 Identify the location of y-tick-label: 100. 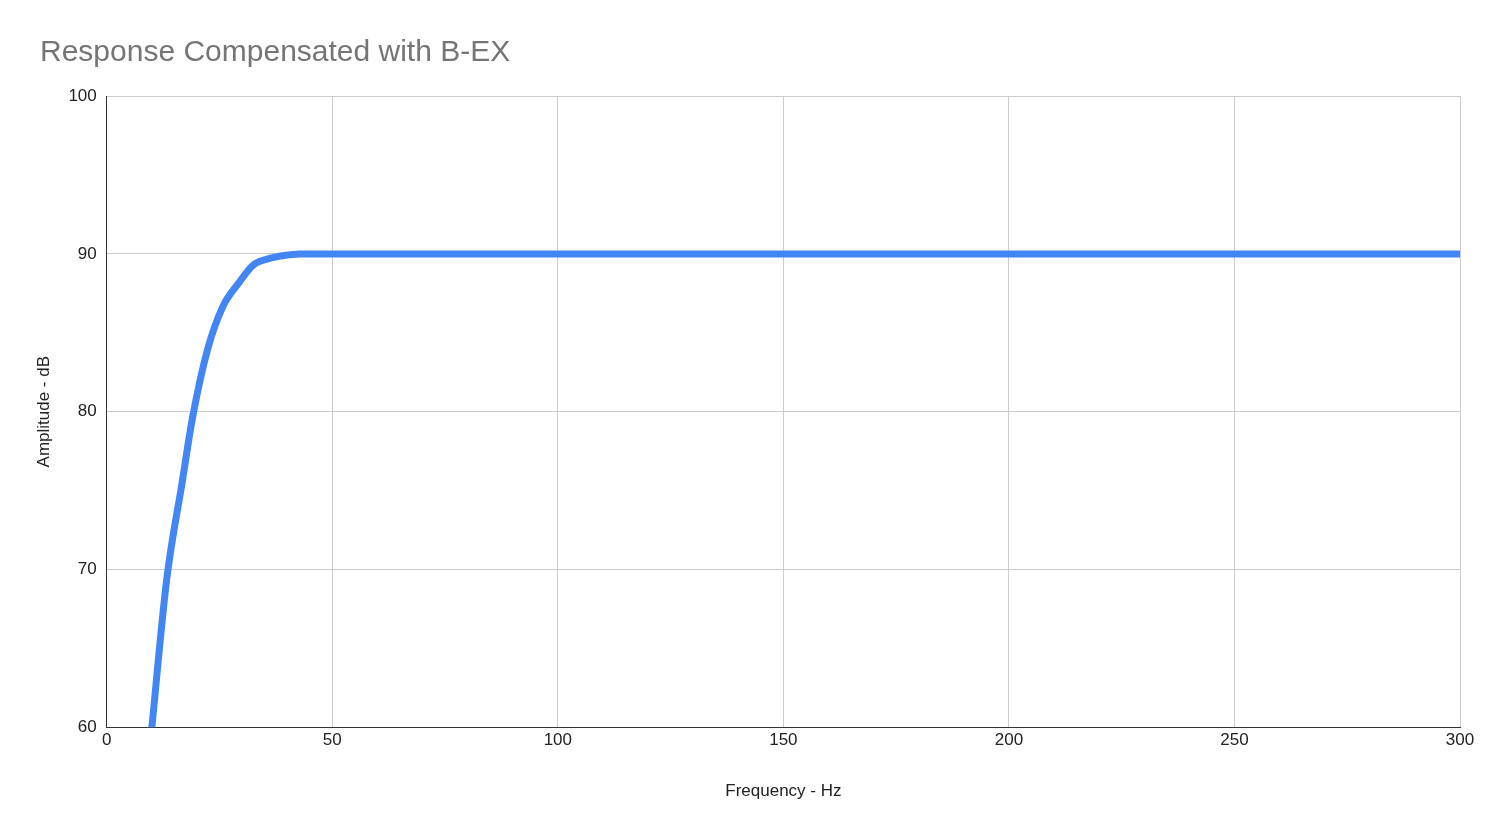
(82, 95).